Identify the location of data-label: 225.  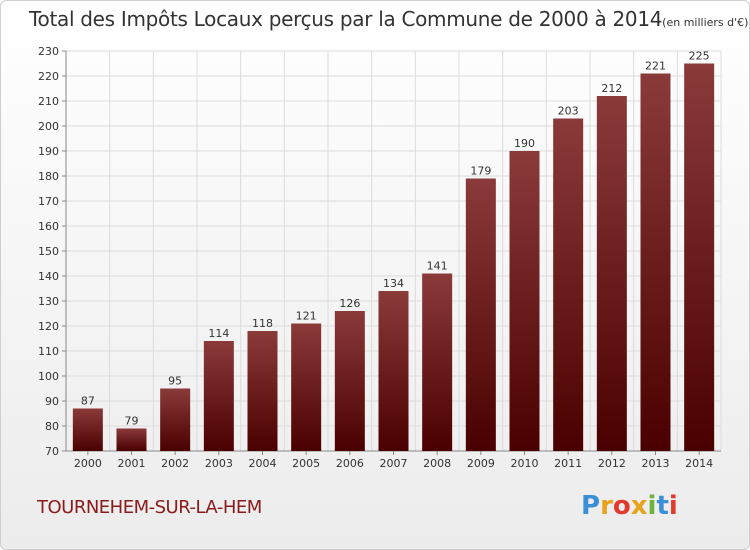
(699, 56).